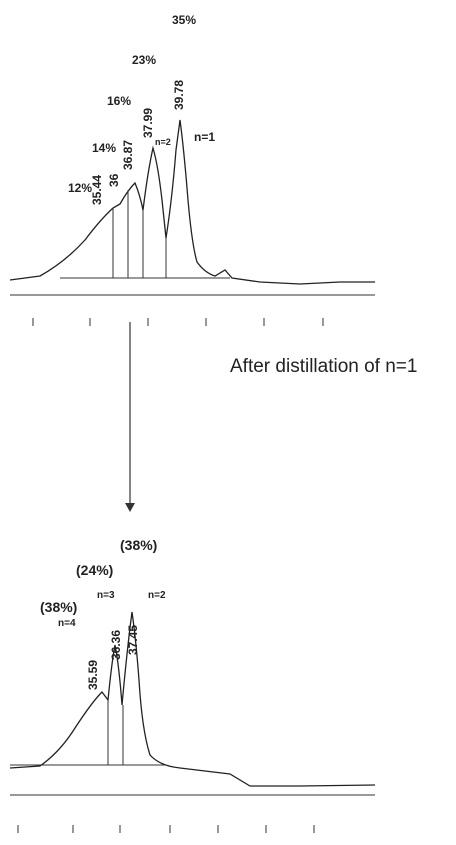  Describe the element at coordinates (144, 60) in the screenshot. I see `peak-percent: 23%` at that location.